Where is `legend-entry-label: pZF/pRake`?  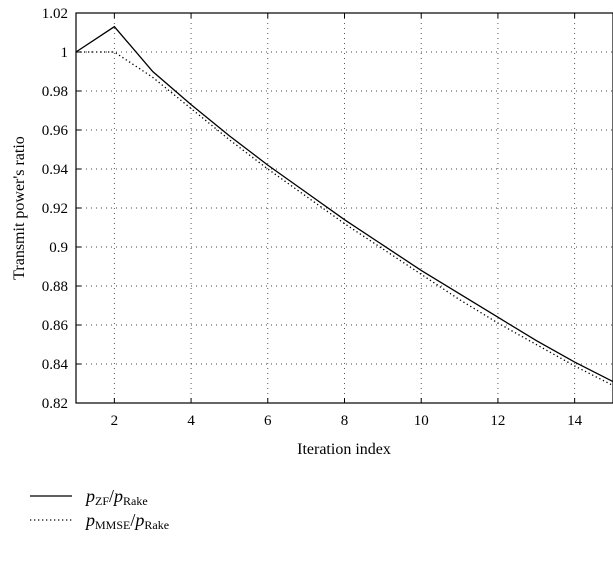
legend-entry-label: pZF/pRake is located at coordinates (116, 497).